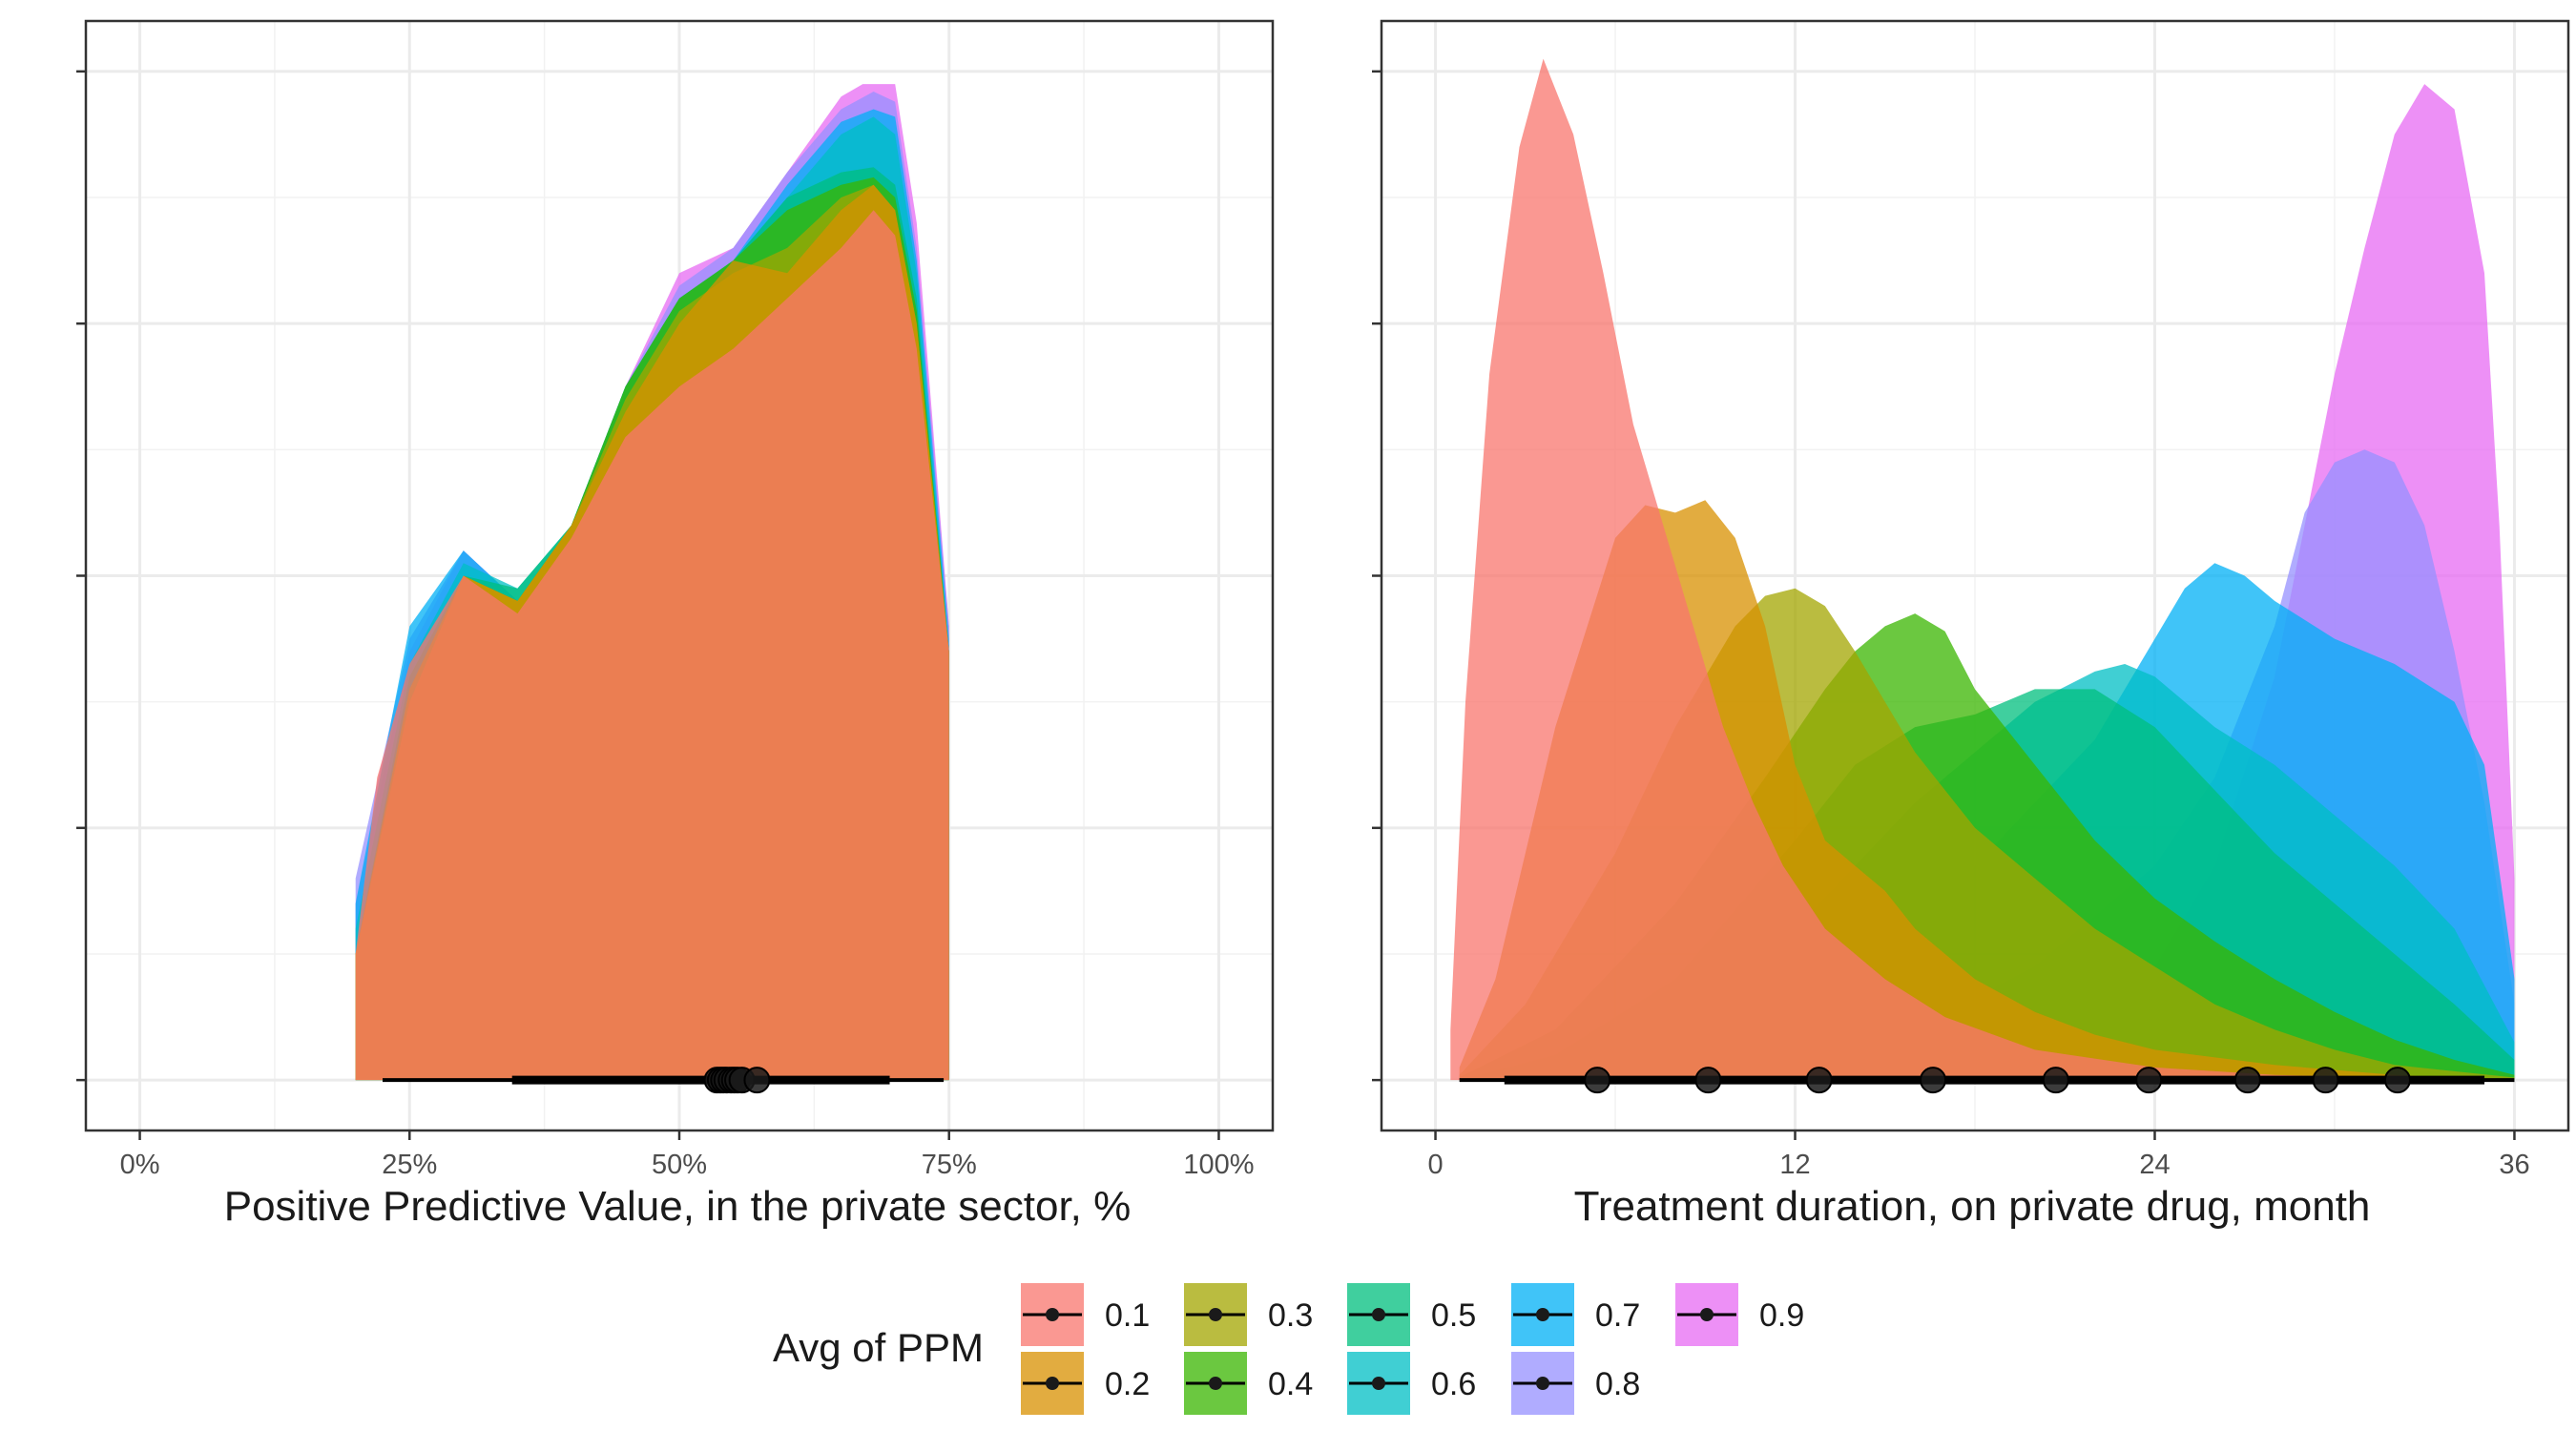 The width and height of the screenshot is (2576, 1431). I want to click on x-tick-label: 36, so click(2514, 1165).